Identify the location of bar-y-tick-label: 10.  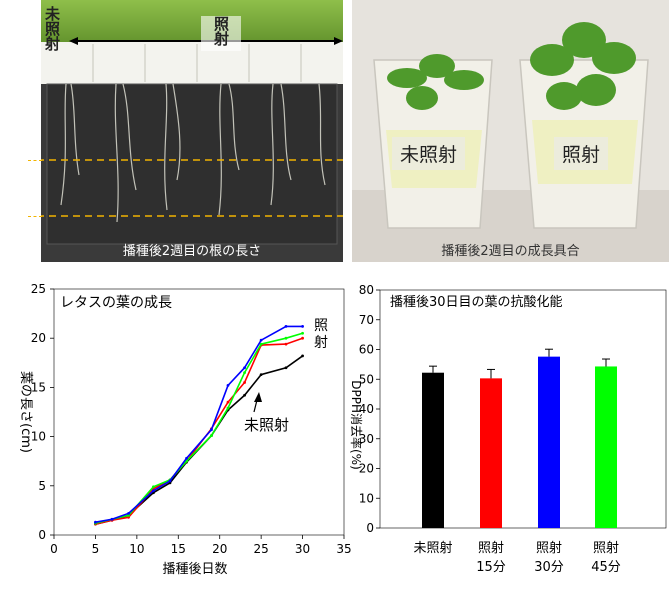
(366, 498).